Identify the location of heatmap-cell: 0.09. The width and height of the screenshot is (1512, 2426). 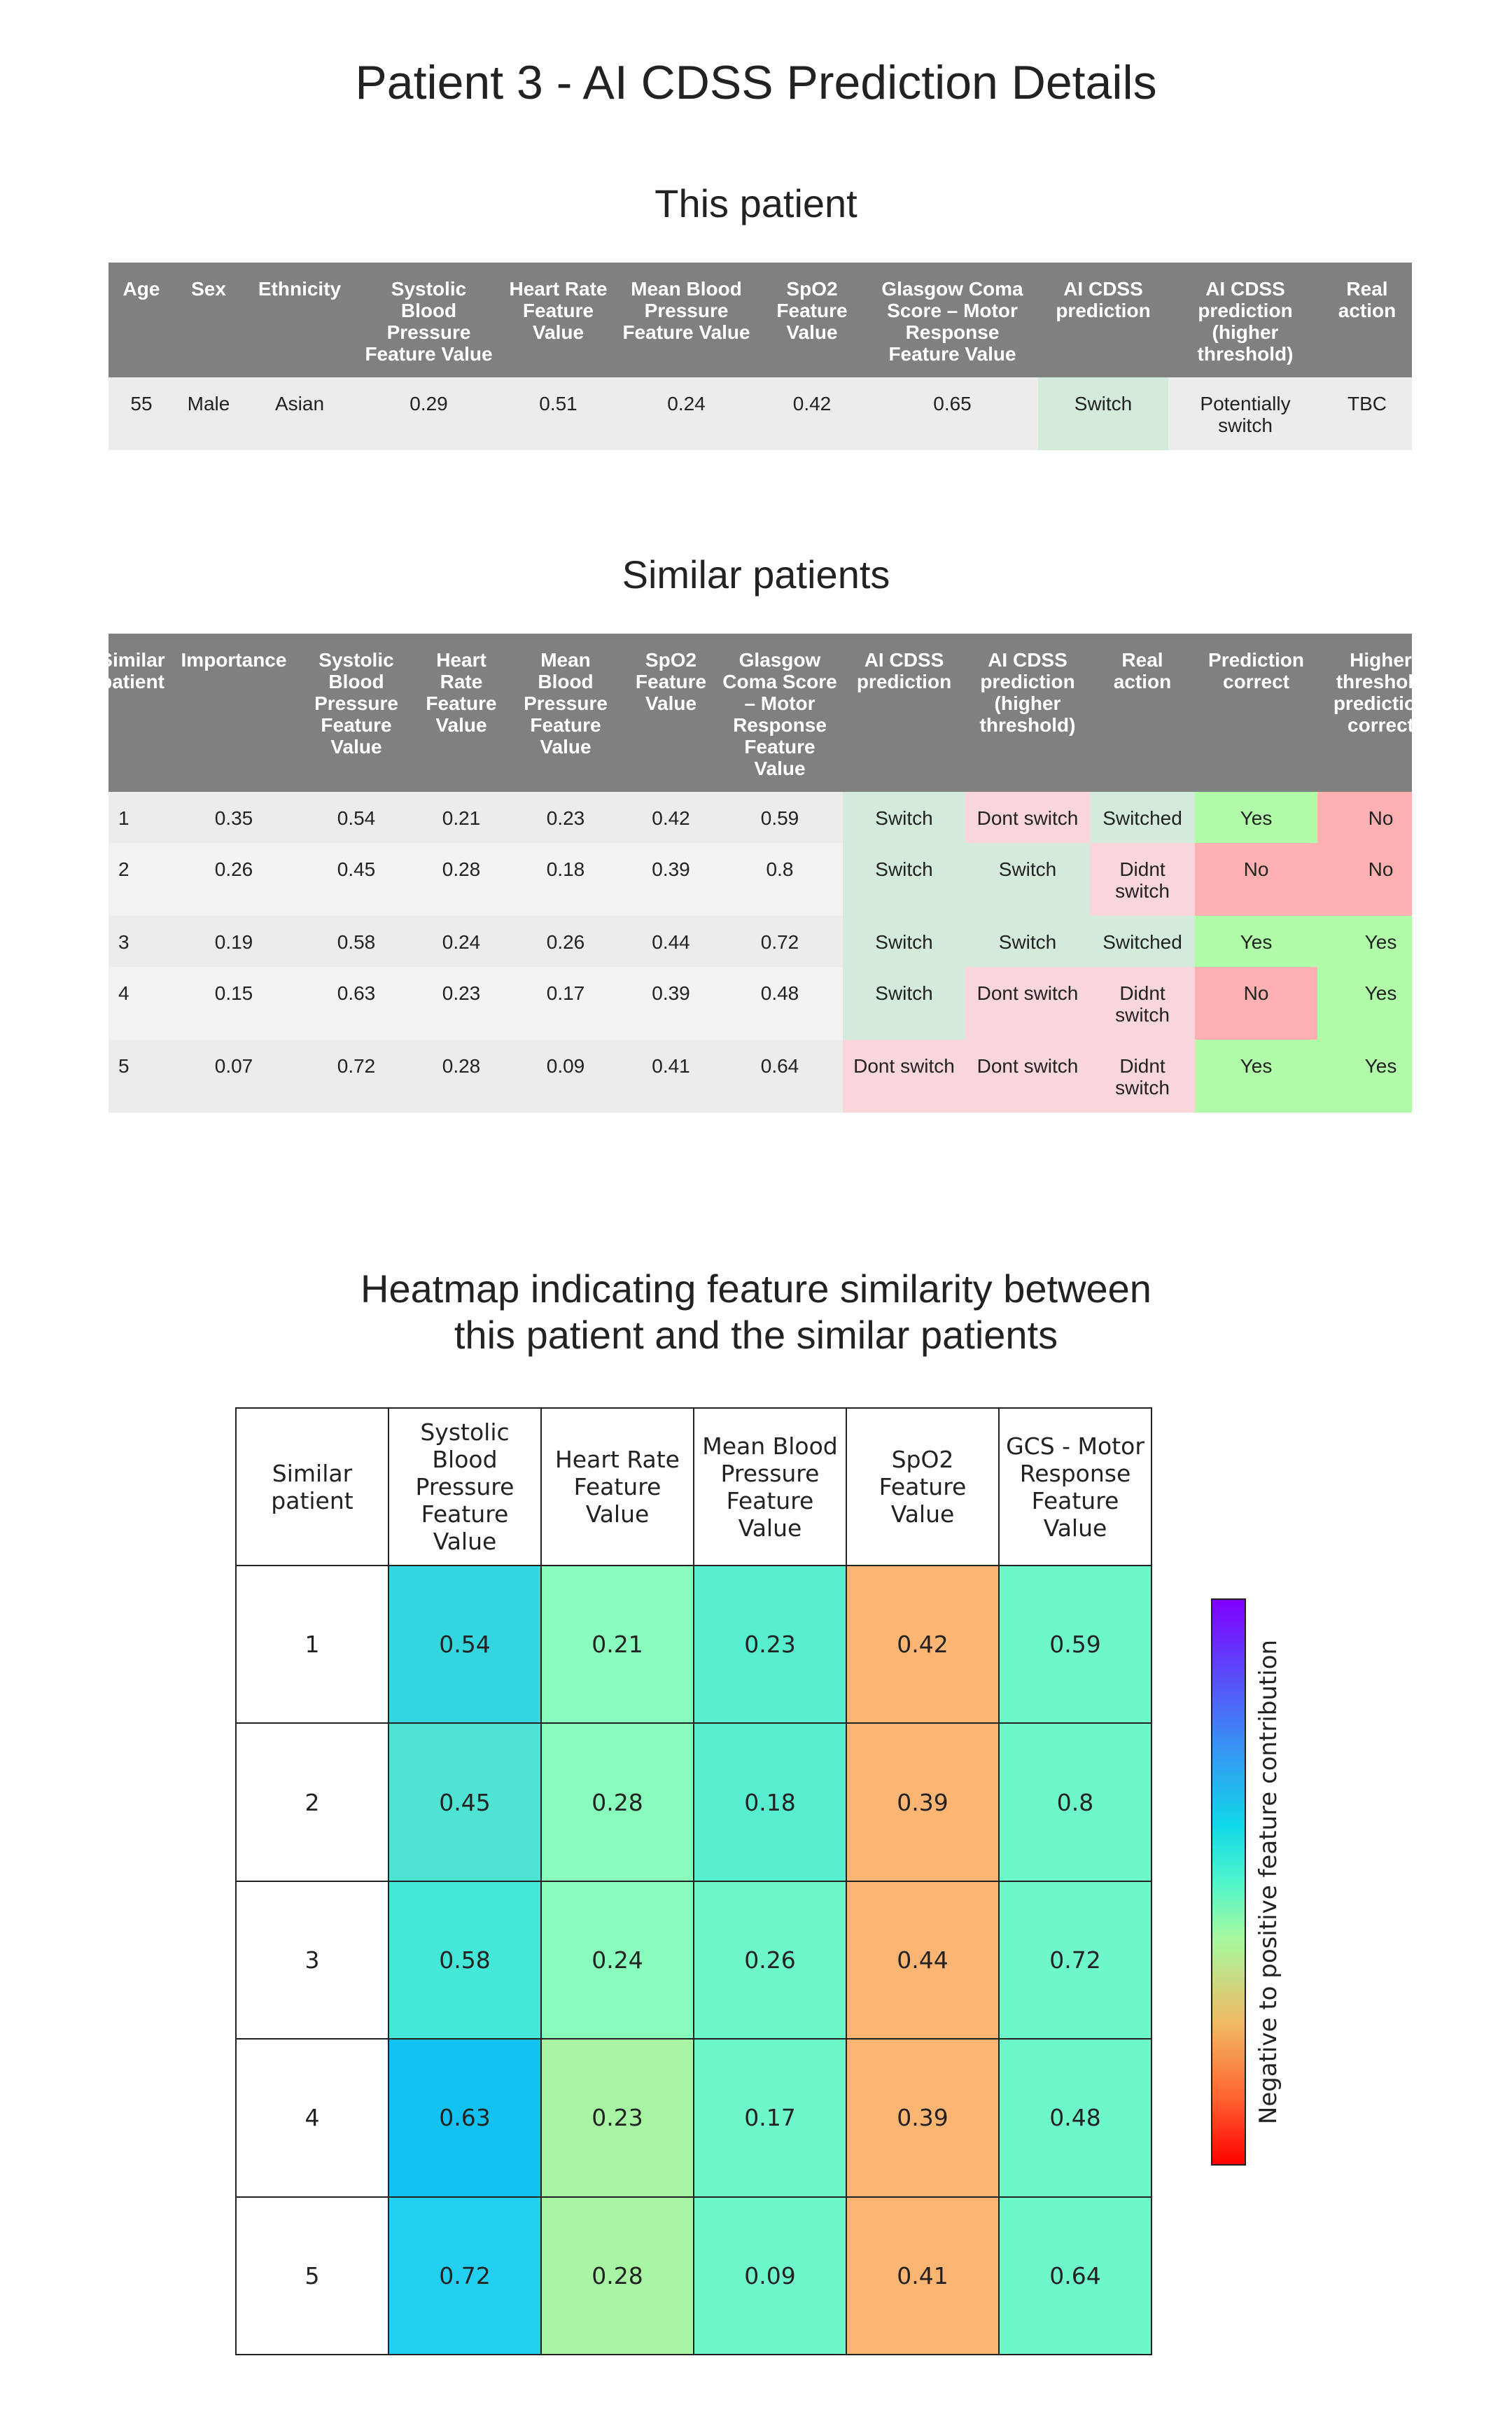
(770, 2275).